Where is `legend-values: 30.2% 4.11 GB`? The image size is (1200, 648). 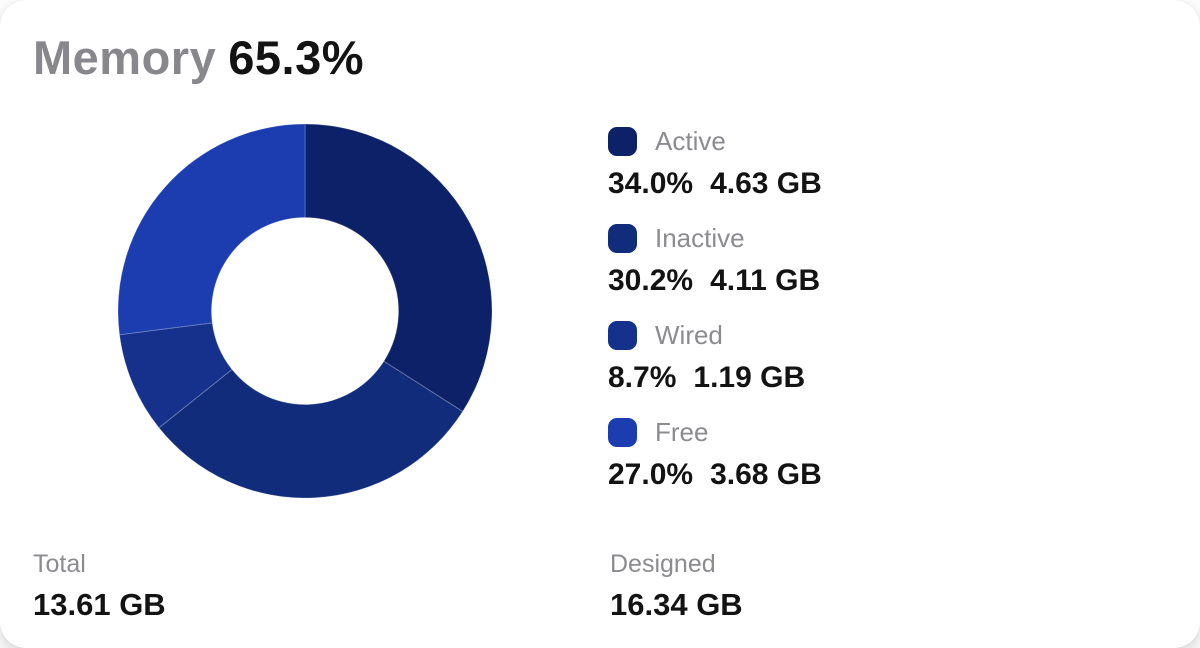 legend-values: 30.2% 4.11 GB is located at coordinates (715, 281).